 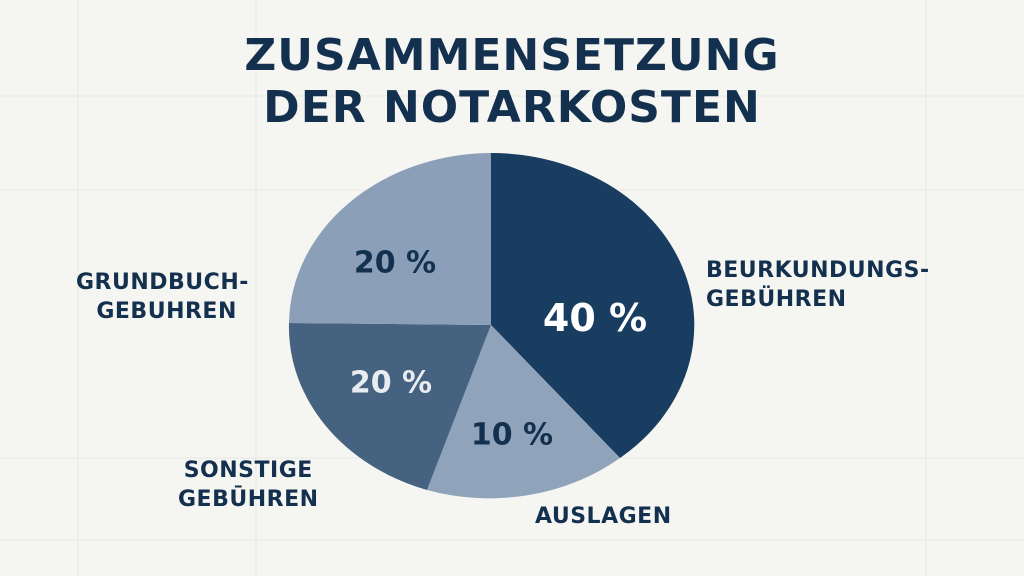 I want to click on label-sonstige-gebuehren: SONSTIGE GEBŪHREN, so click(x=248, y=485).